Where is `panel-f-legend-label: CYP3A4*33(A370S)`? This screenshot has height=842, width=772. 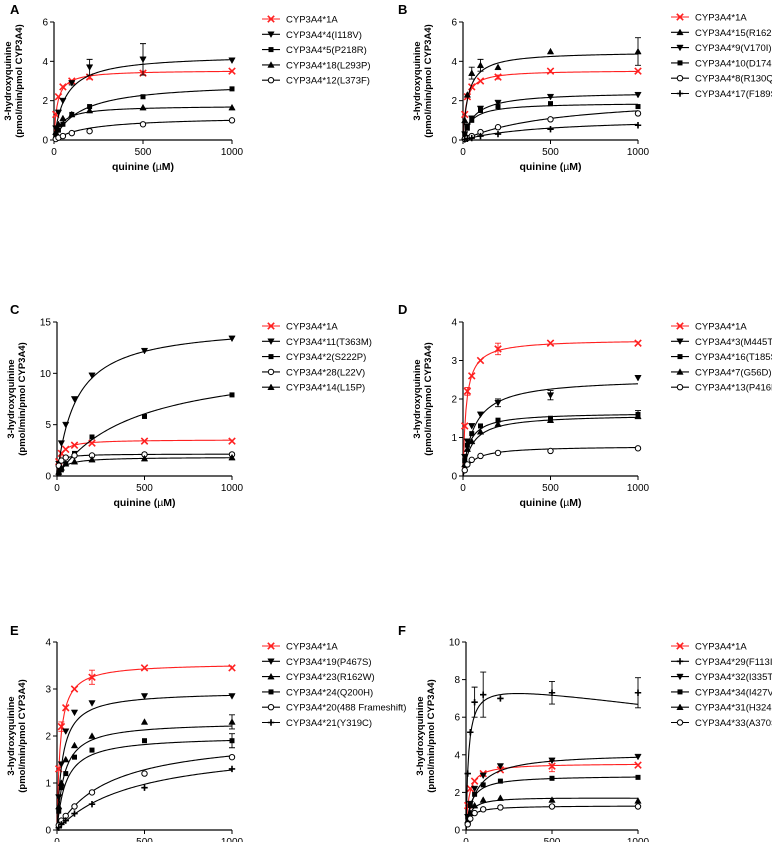 panel-f-legend-label: CYP3A4*33(A370S) is located at coordinates (733, 723).